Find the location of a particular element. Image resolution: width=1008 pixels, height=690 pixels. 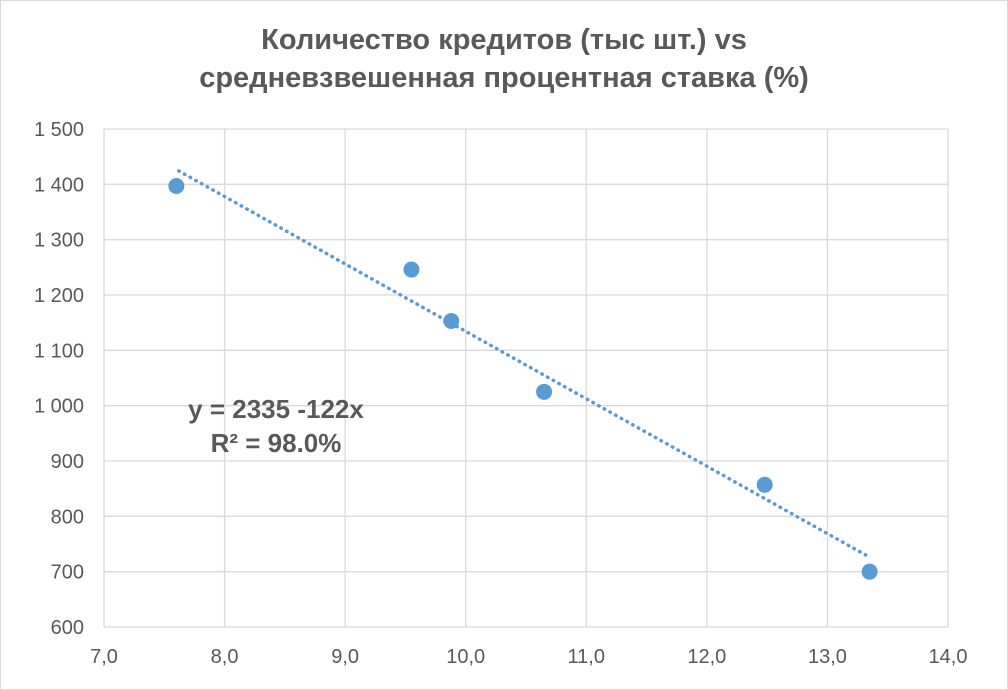

chart-title-line-1: Количество кредитов (тыс шт.) vs is located at coordinates (504, 40).